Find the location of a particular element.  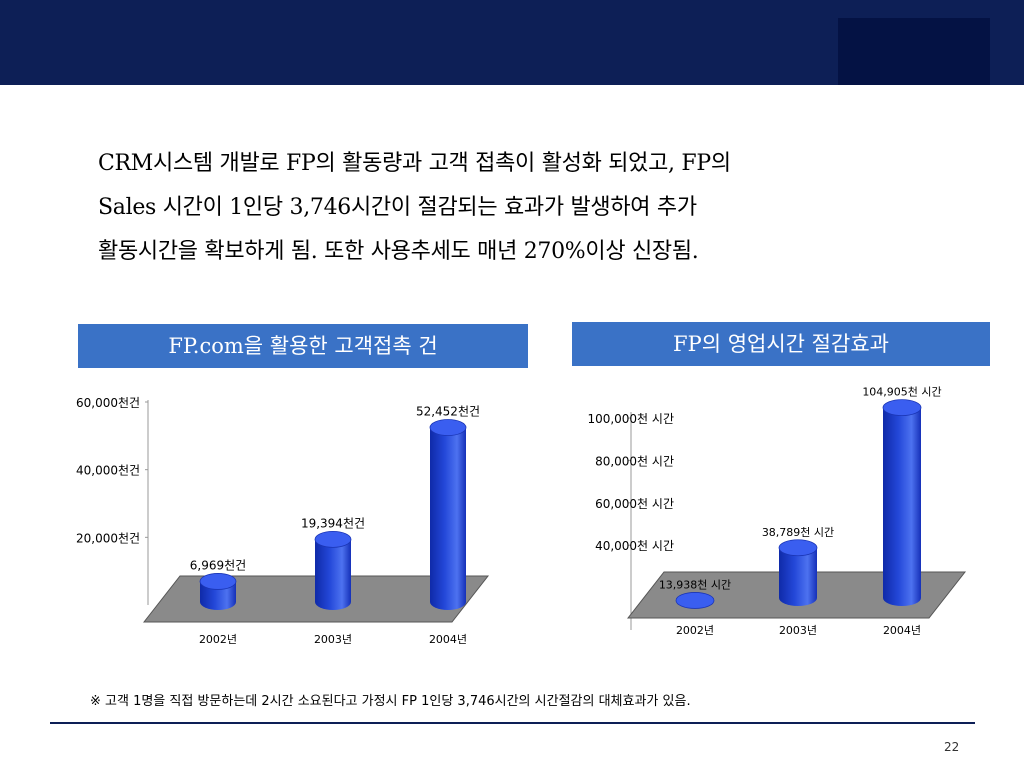

value-label: 13,938천 시간 is located at coordinates (695, 584).